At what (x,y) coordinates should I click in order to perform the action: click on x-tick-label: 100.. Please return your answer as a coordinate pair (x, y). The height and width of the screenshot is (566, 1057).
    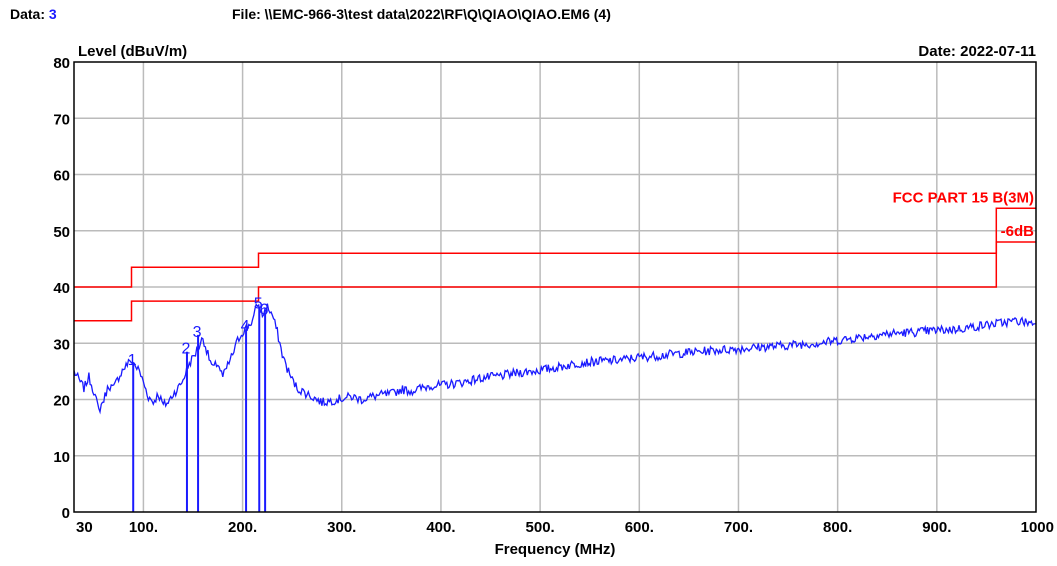
    Looking at the image, I should click on (143, 527).